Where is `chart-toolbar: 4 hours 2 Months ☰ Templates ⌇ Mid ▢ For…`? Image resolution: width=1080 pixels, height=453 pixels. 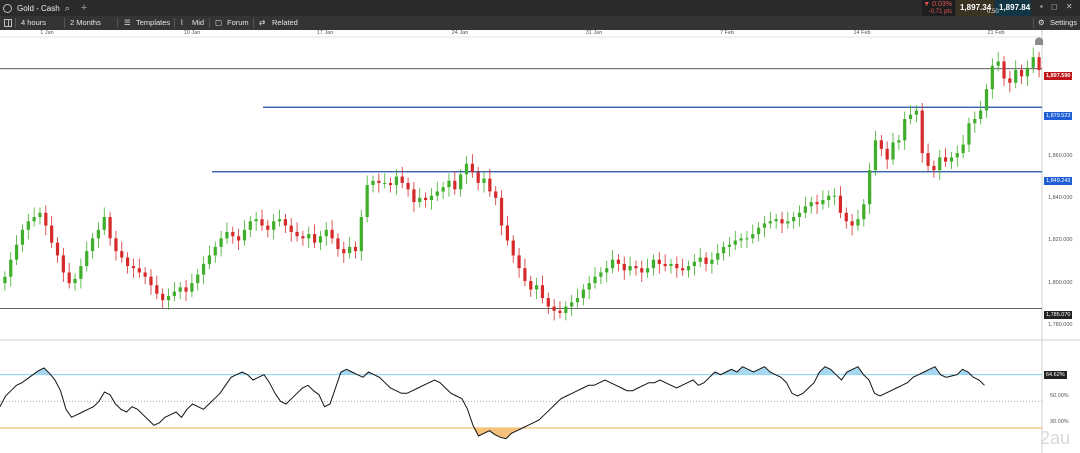
chart-toolbar: 4 hours 2 Months ☰ Templates ⌇ Mid ▢ For… is located at coordinates (540, 23).